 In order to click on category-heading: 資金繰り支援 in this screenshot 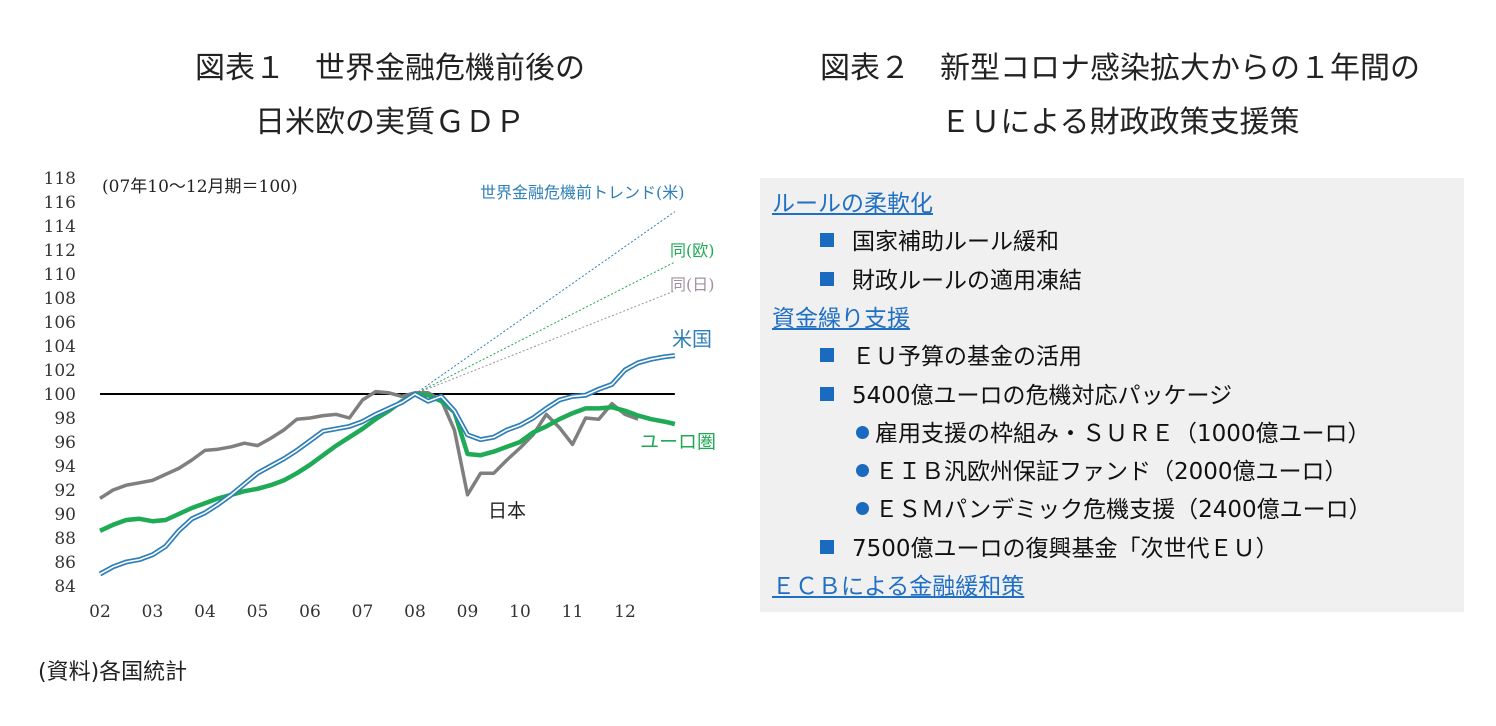, I will do `click(841, 318)`.